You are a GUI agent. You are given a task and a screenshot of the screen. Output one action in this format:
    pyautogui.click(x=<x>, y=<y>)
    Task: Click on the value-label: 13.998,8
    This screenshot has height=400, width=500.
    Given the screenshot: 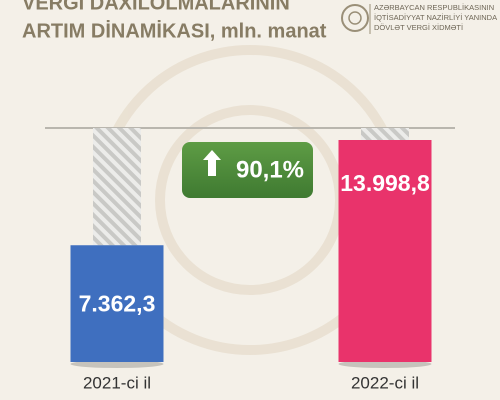 What is the action you would take?
    pyautogui.click(x=385, y=183)
    